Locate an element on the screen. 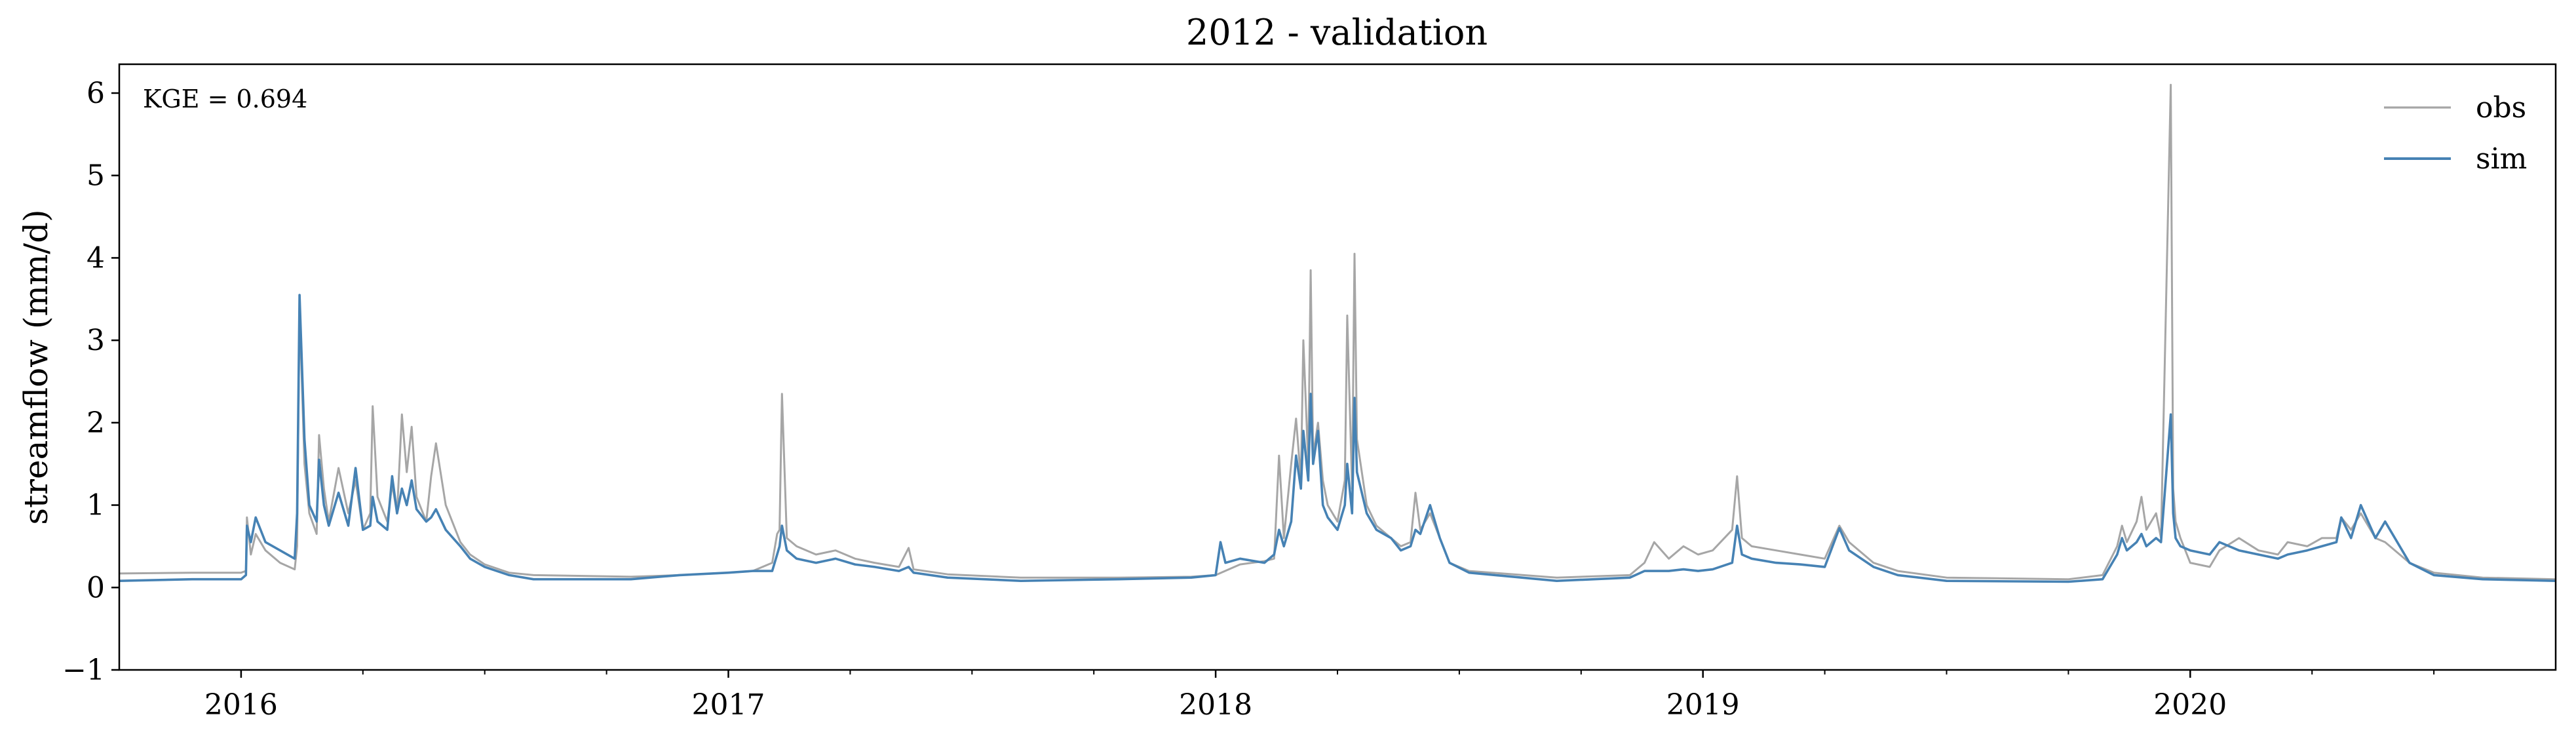 This screenshot has width=2576, height=742. chart-title: 2012 - validation is located at coordinates (1337, 32).